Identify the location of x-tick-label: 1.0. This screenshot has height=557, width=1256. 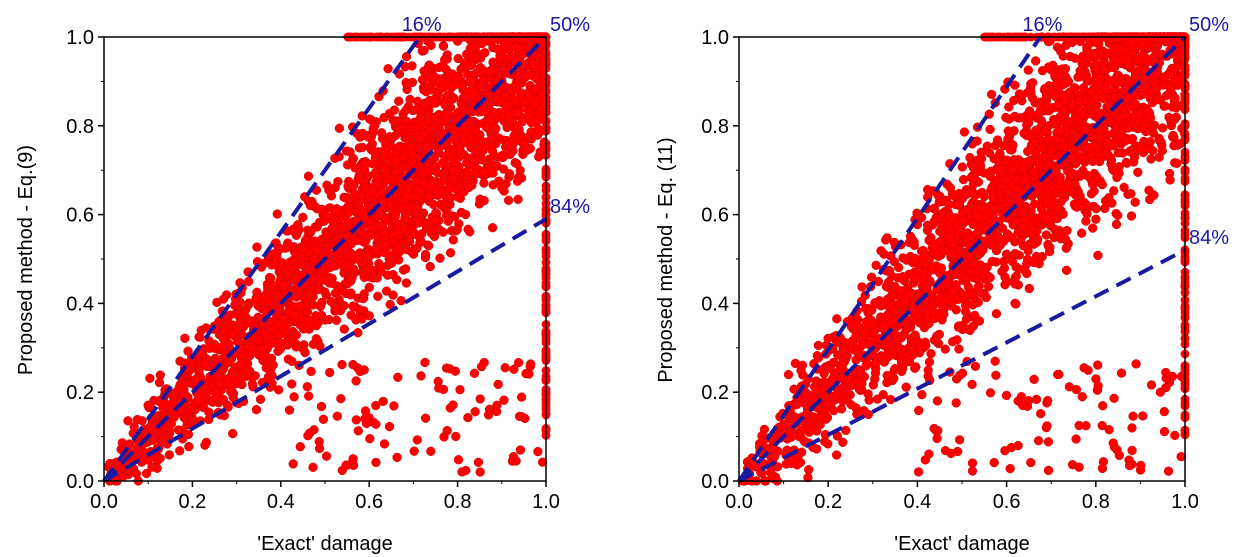
(546, 502).